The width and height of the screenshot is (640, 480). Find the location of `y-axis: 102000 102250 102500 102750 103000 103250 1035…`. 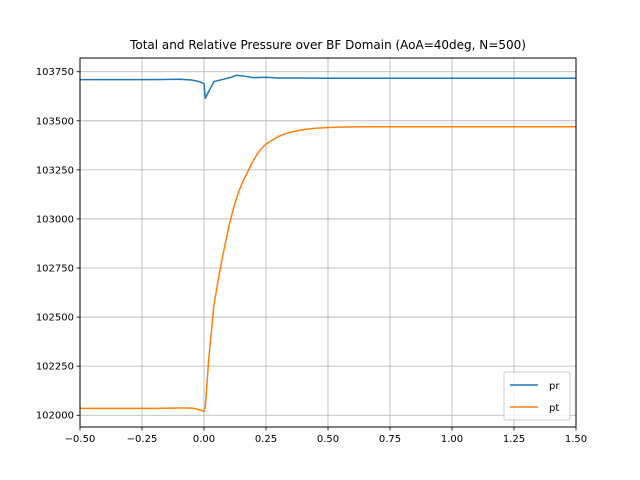

y-axis: 102000 102250 102500 102750 103000 103250 1035… is located at coordinates (58, 244).